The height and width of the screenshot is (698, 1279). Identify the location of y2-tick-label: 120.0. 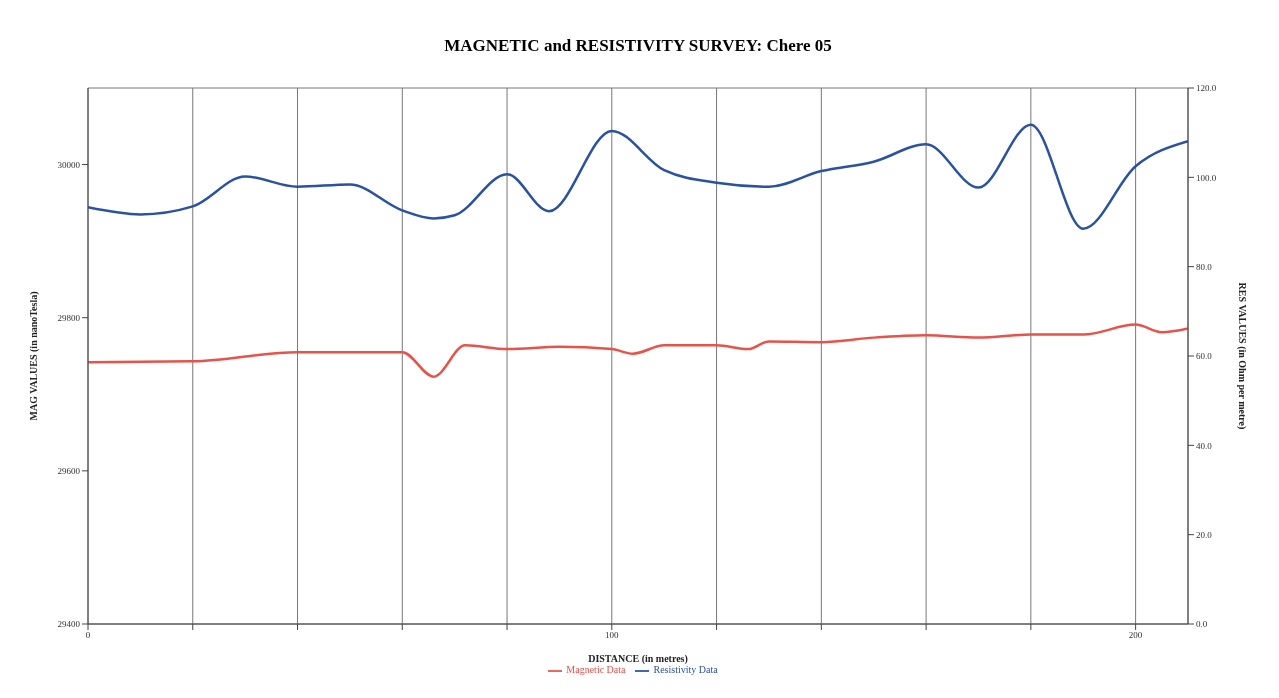
(1206, 88).